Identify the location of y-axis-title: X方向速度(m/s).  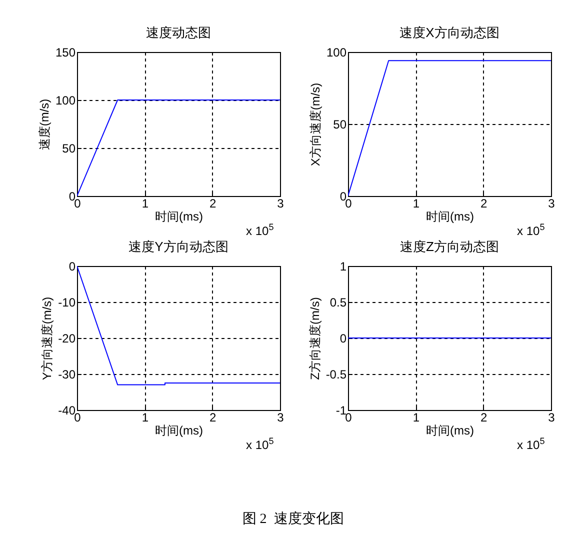
(315, 124).